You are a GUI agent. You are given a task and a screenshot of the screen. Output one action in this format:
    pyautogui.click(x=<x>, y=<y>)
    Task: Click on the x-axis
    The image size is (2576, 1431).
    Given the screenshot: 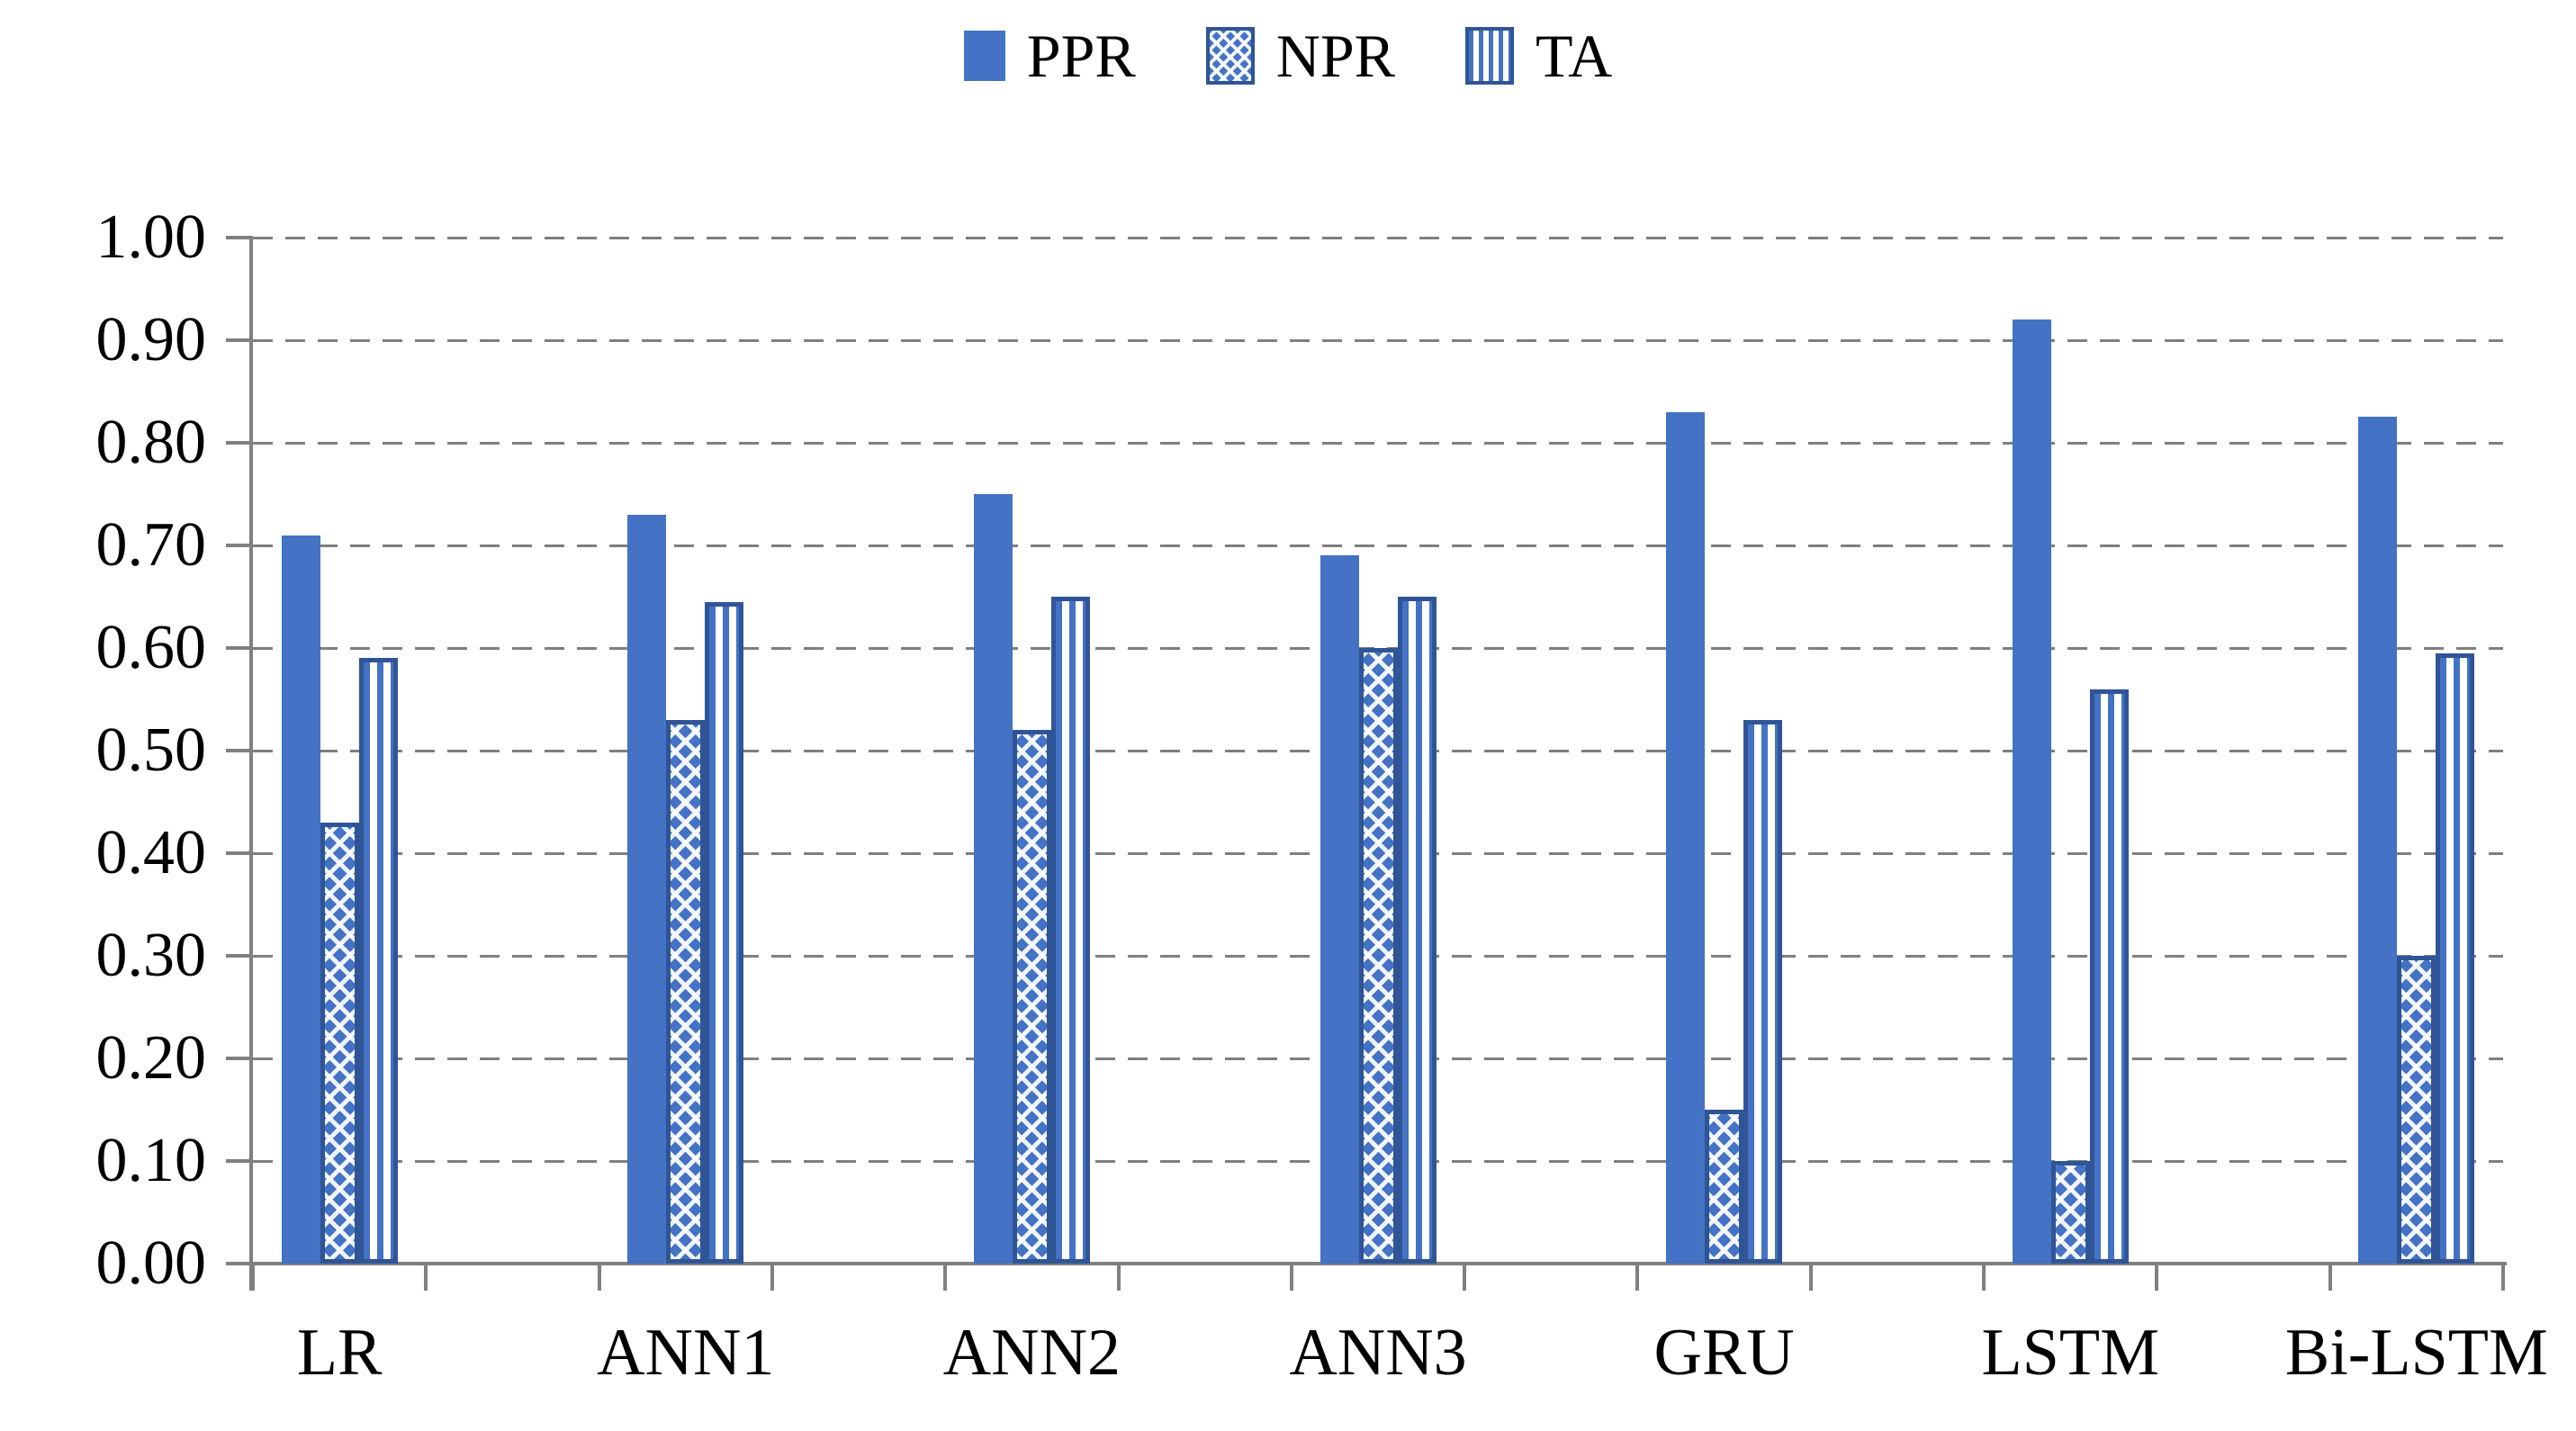 What is the action you would take?
    pyautogui.click(x=1378, y=1263)
    